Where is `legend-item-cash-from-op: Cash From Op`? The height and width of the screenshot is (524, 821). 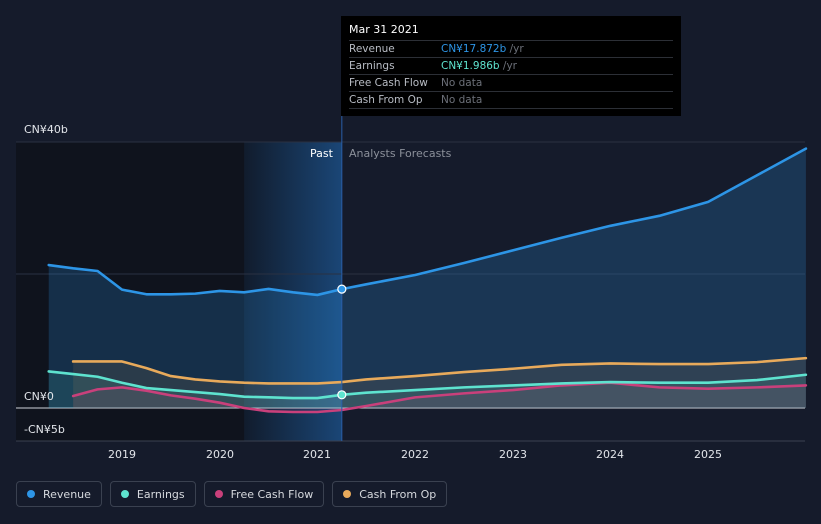 legend-item-cash-from-op: Cash From Op is located at coordinates (390, 494).